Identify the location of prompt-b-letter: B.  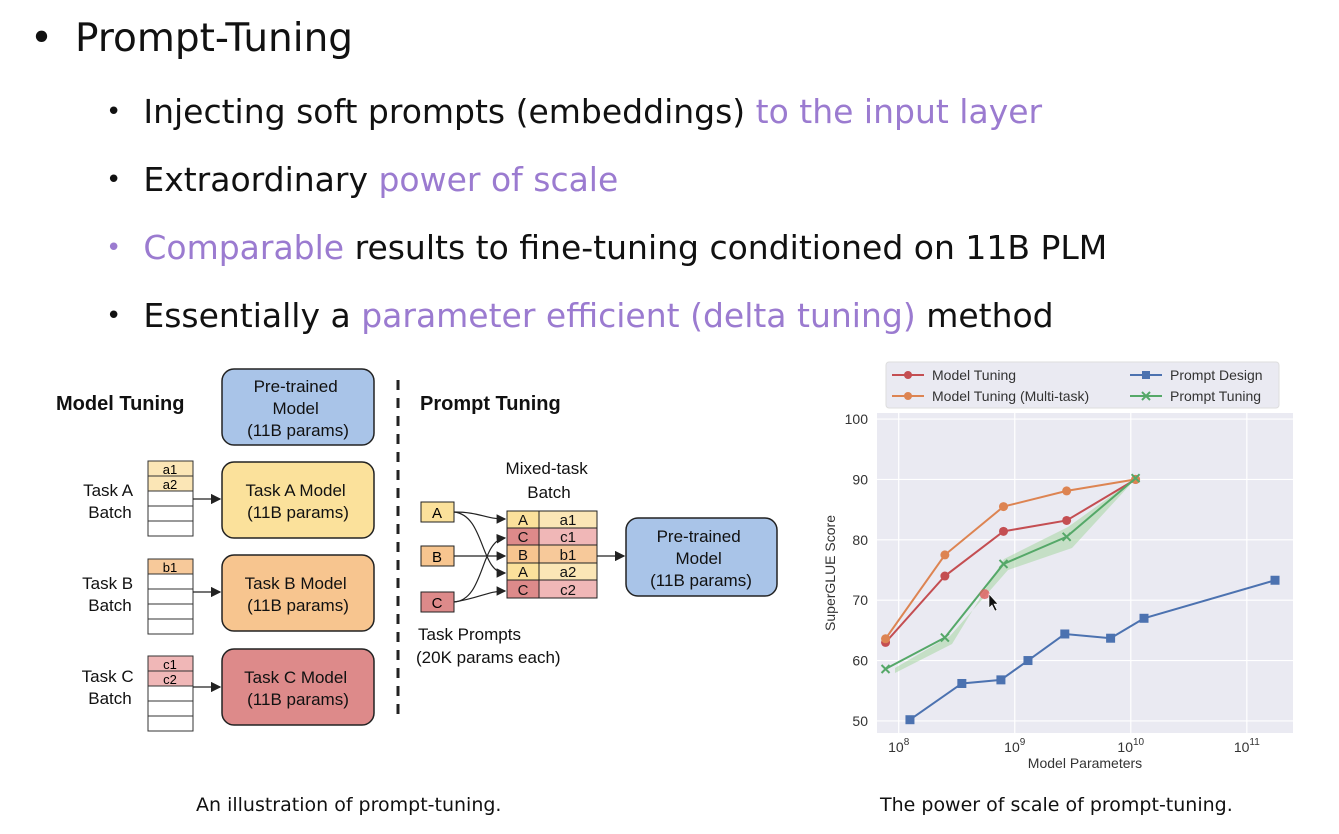
(437, 557).